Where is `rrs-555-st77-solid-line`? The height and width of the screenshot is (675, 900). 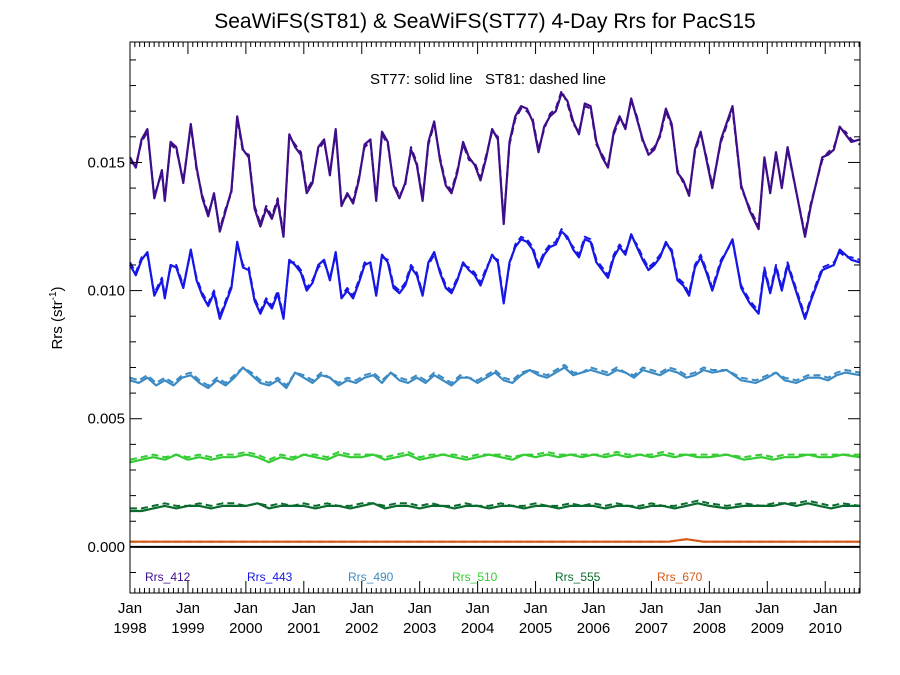 rrs-555-st77-solid-line is located at coordinates (495, 507).